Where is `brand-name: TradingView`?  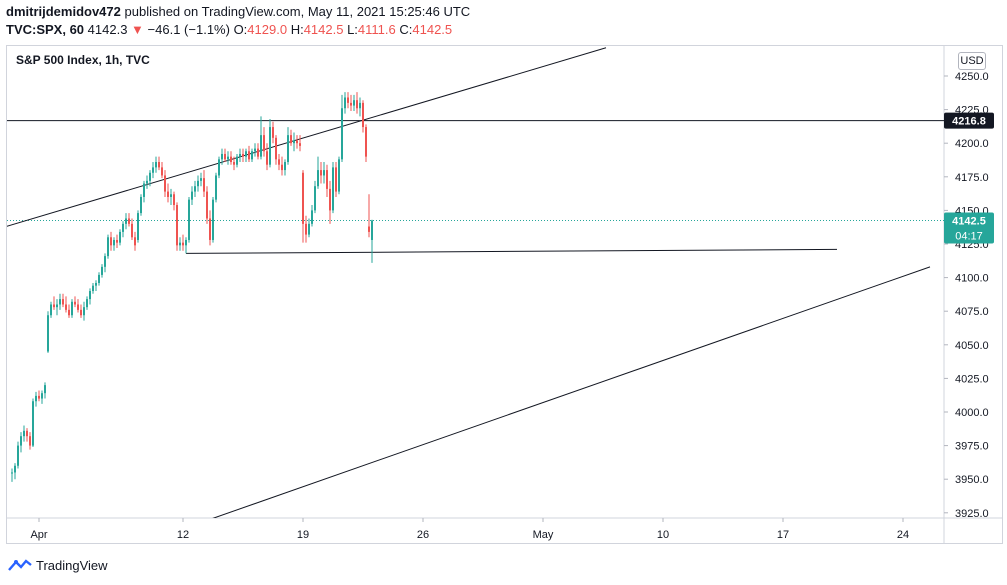 brand-name: TradingView is located at coordinates (72, 565).